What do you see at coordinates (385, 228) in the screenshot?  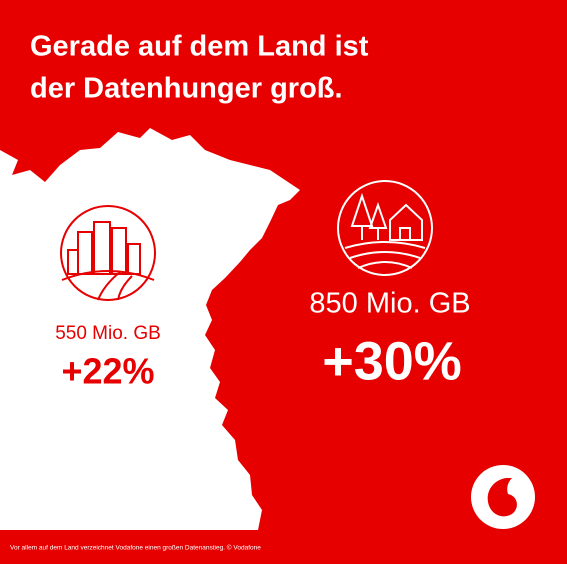 I see `country-icon` at bounding box center [385, 228].